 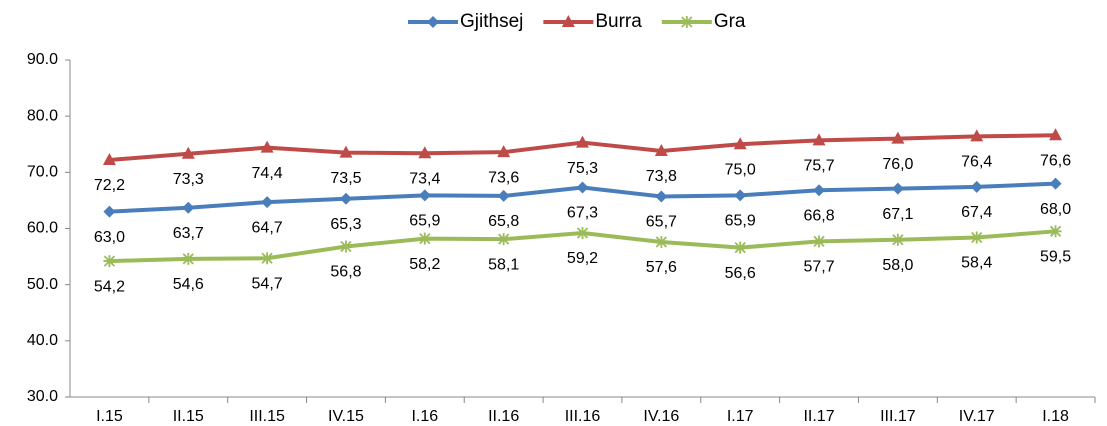 What do you see at coordinates (1055, 416) in the screenshot?
I see `x-tick-label: I.18` at bounding box center [1055, 416].